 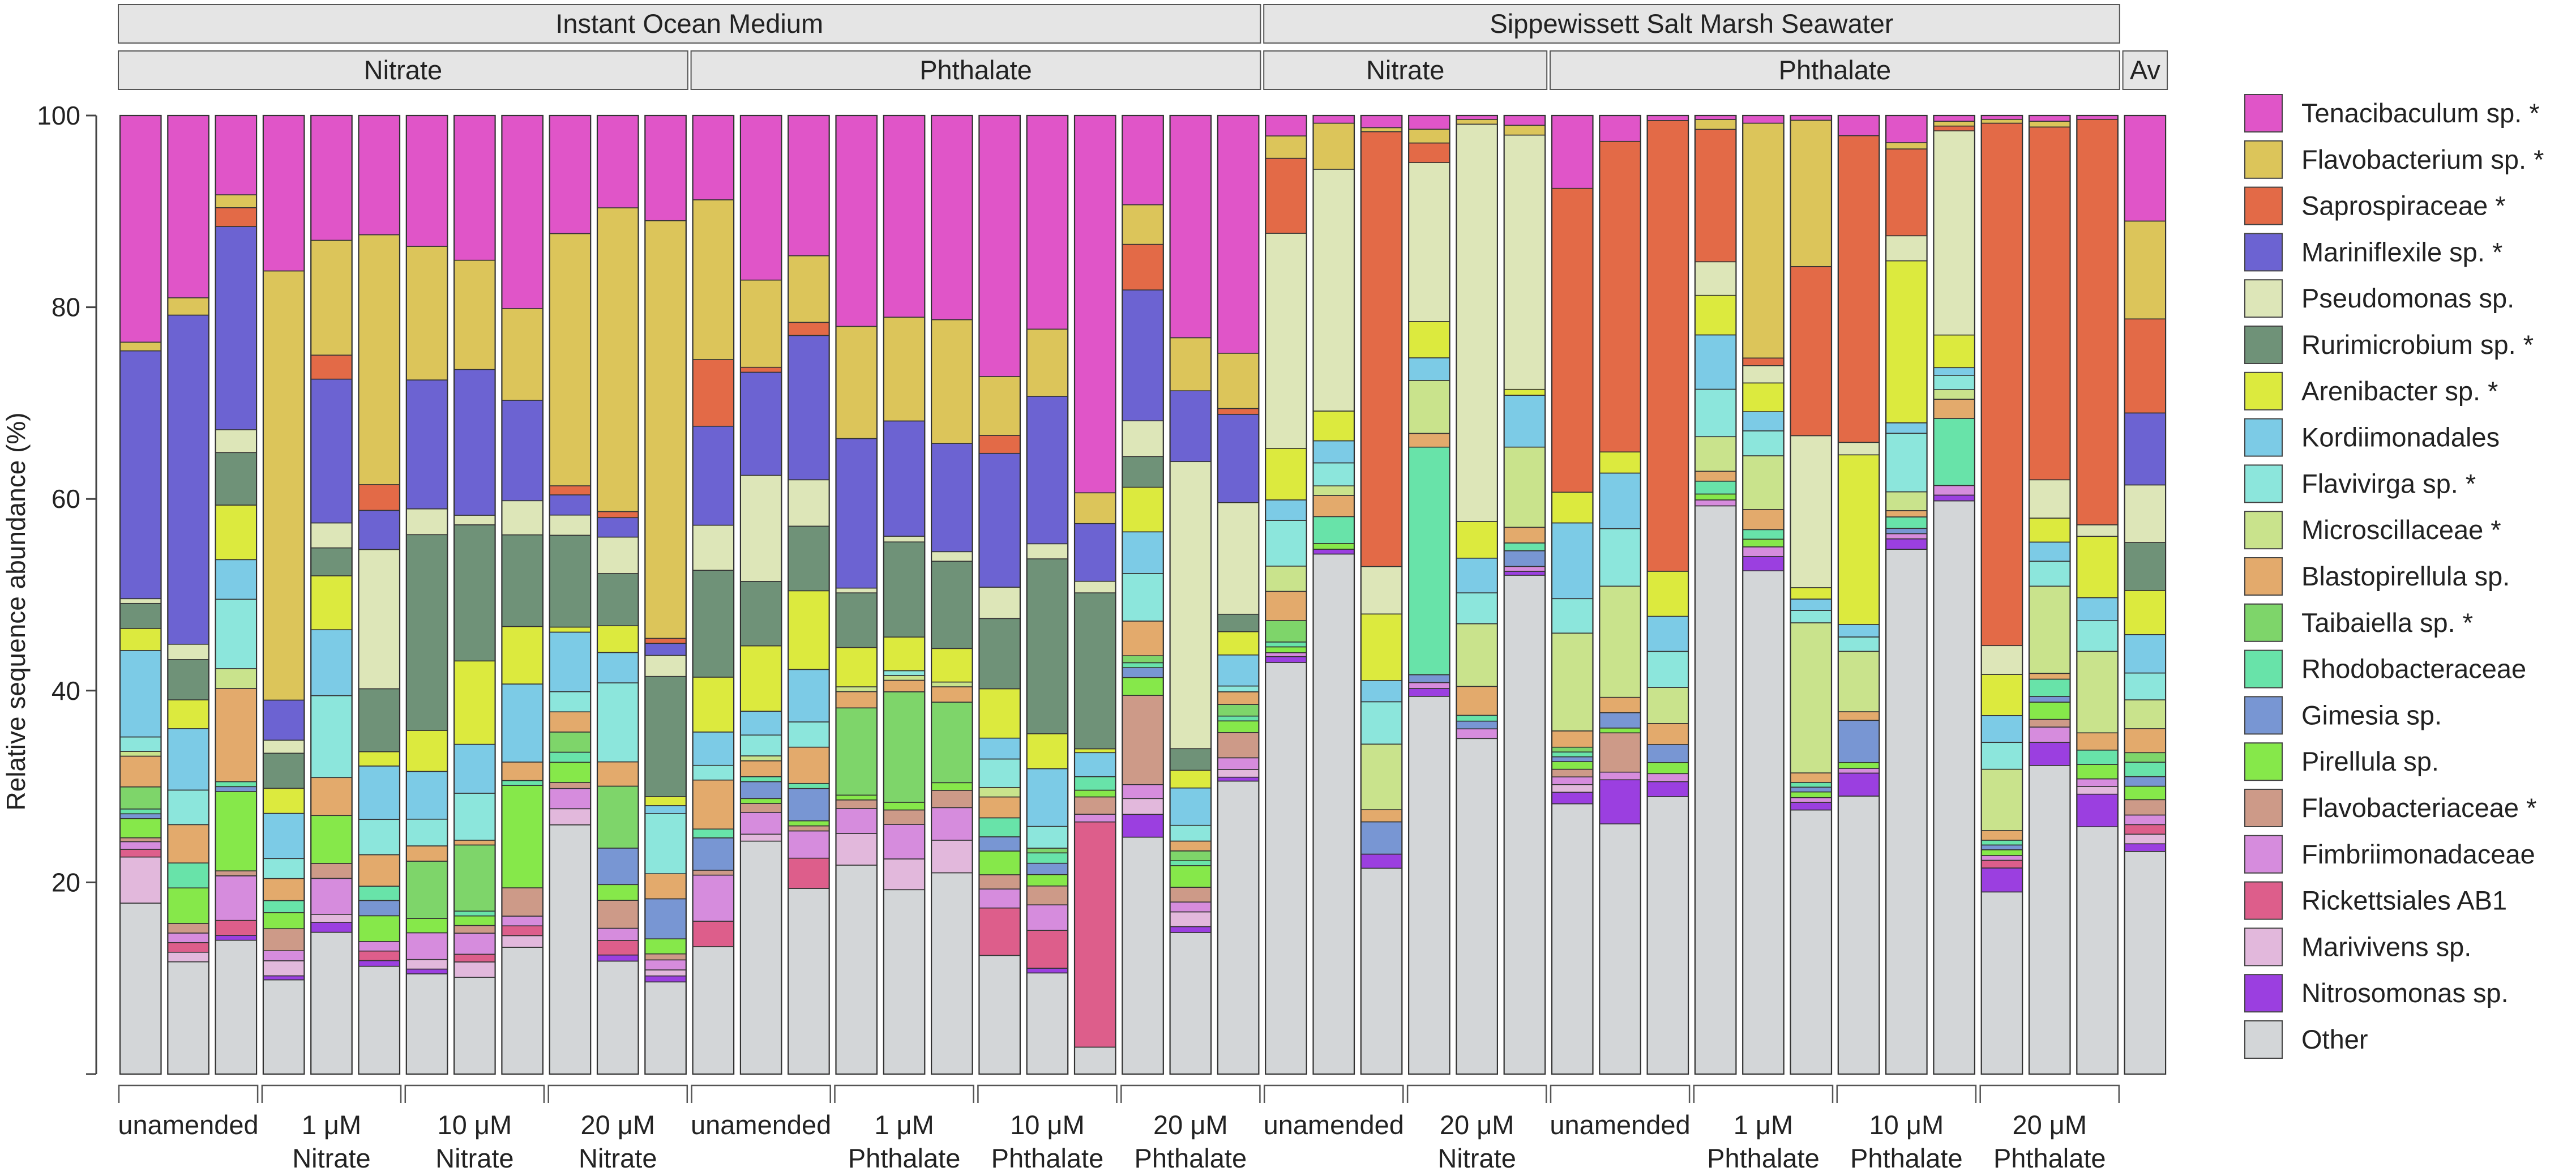 I want to click on sub-strip-box, so click(x=403, y=70).